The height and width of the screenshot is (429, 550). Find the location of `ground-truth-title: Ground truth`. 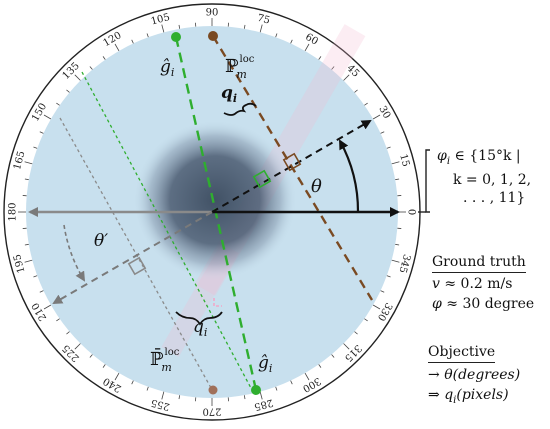

ground-truth-title: Ground truth is located at coordinates (479, 263).